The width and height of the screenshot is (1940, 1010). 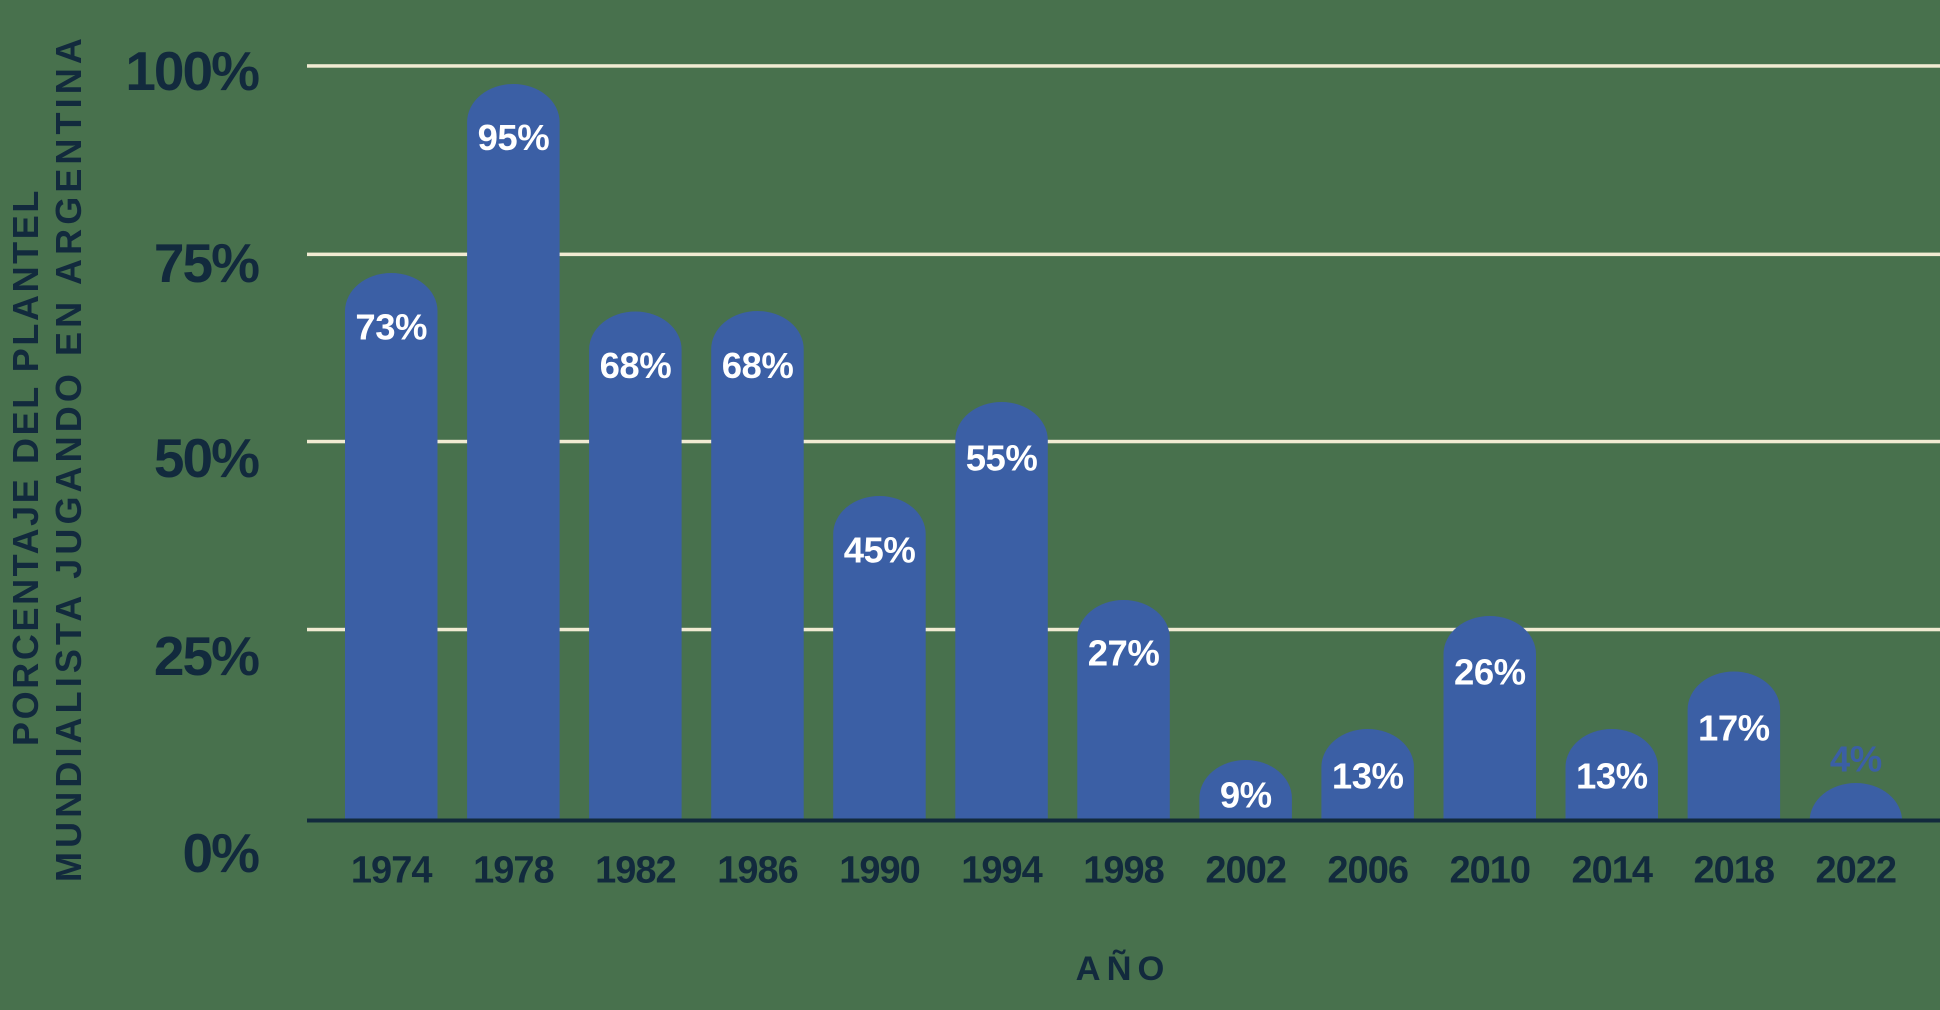 I want to click on svg-text: 1998, so click(x=1123, y=870).